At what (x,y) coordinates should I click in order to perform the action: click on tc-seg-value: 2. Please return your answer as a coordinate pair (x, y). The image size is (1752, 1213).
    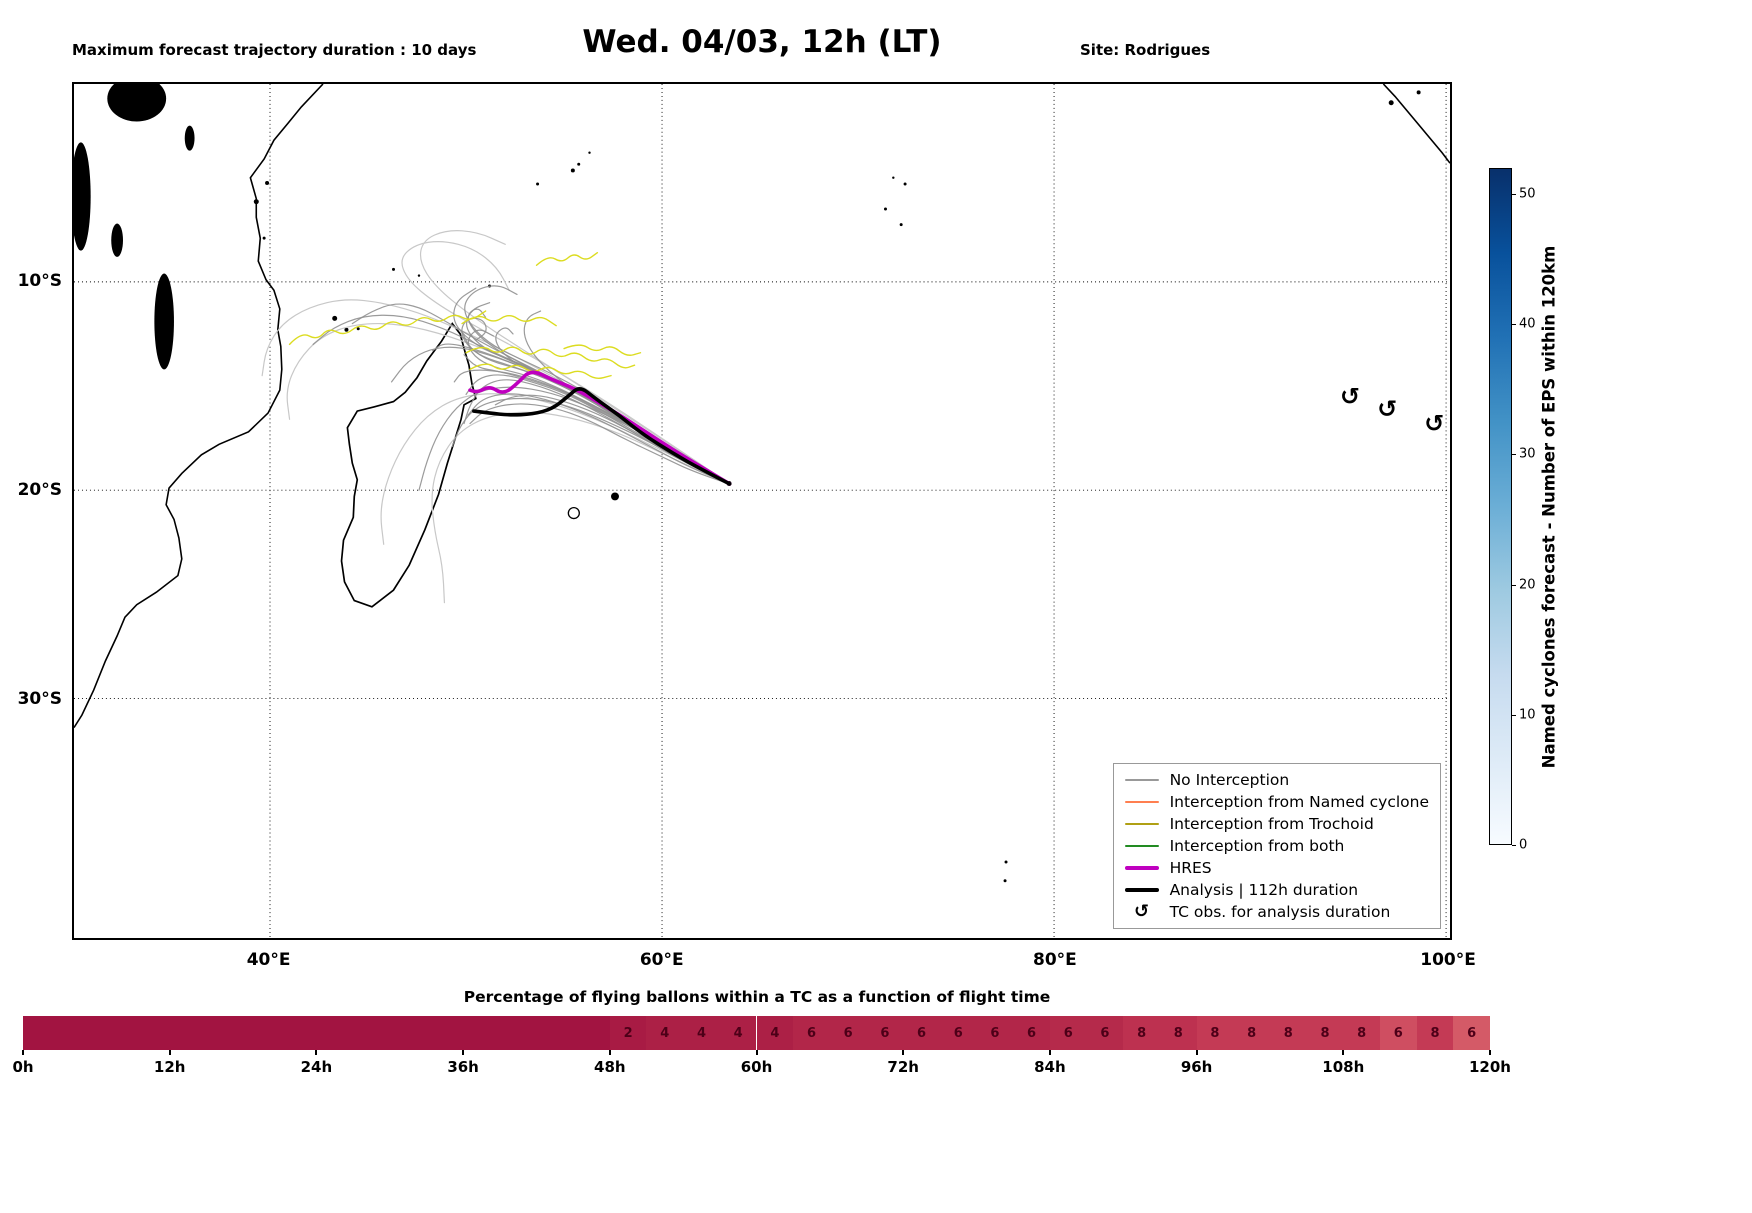
    Looking at the image, I should click on (628, 1033).